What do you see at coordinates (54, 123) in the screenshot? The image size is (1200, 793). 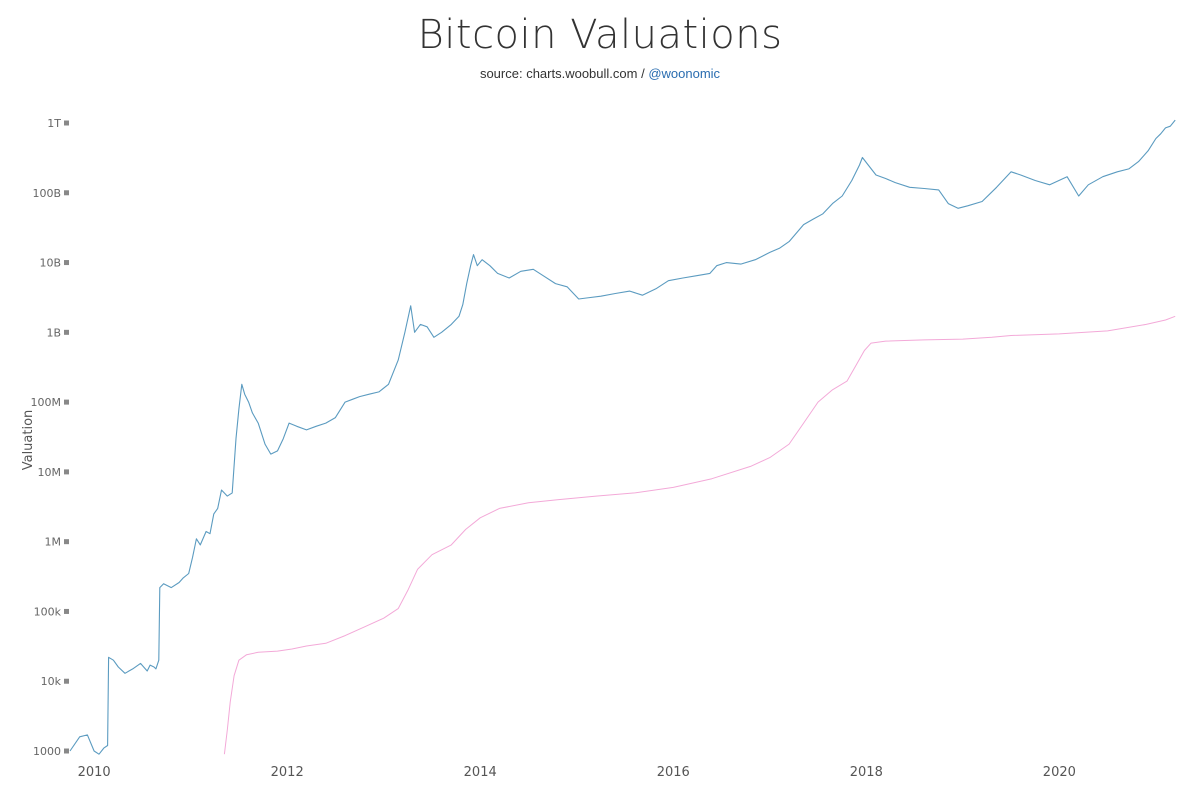 I see `y-tick-label: 1T` at bounding box center [54, 123].